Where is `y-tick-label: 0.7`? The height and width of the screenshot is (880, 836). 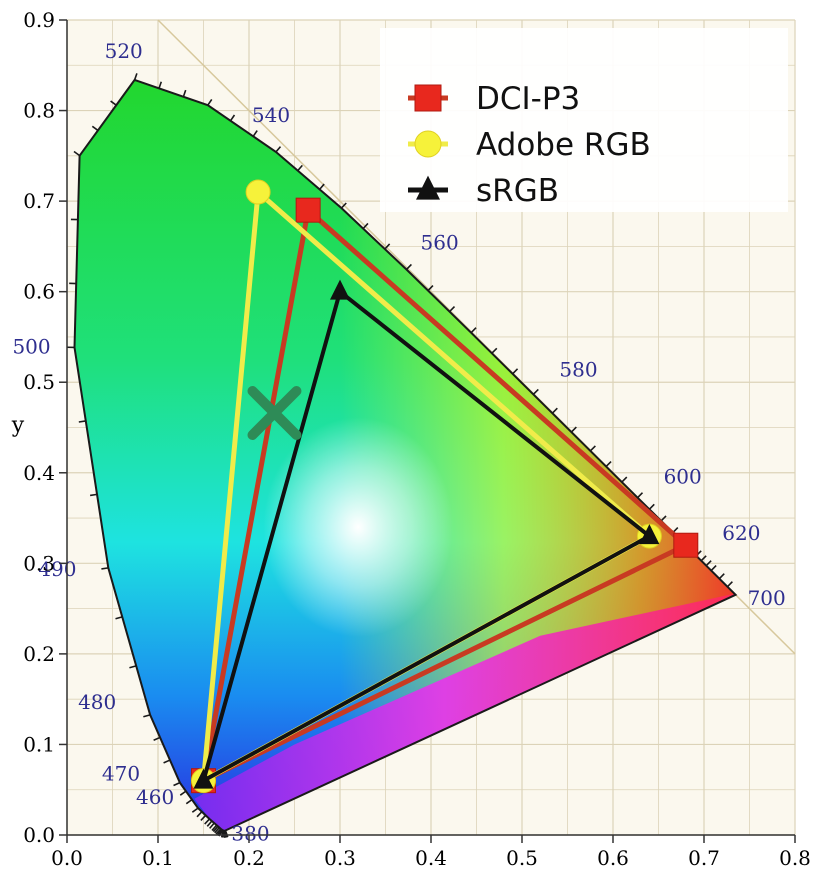 y-tick-label: 0.7 is located at coordinates (39, 201).